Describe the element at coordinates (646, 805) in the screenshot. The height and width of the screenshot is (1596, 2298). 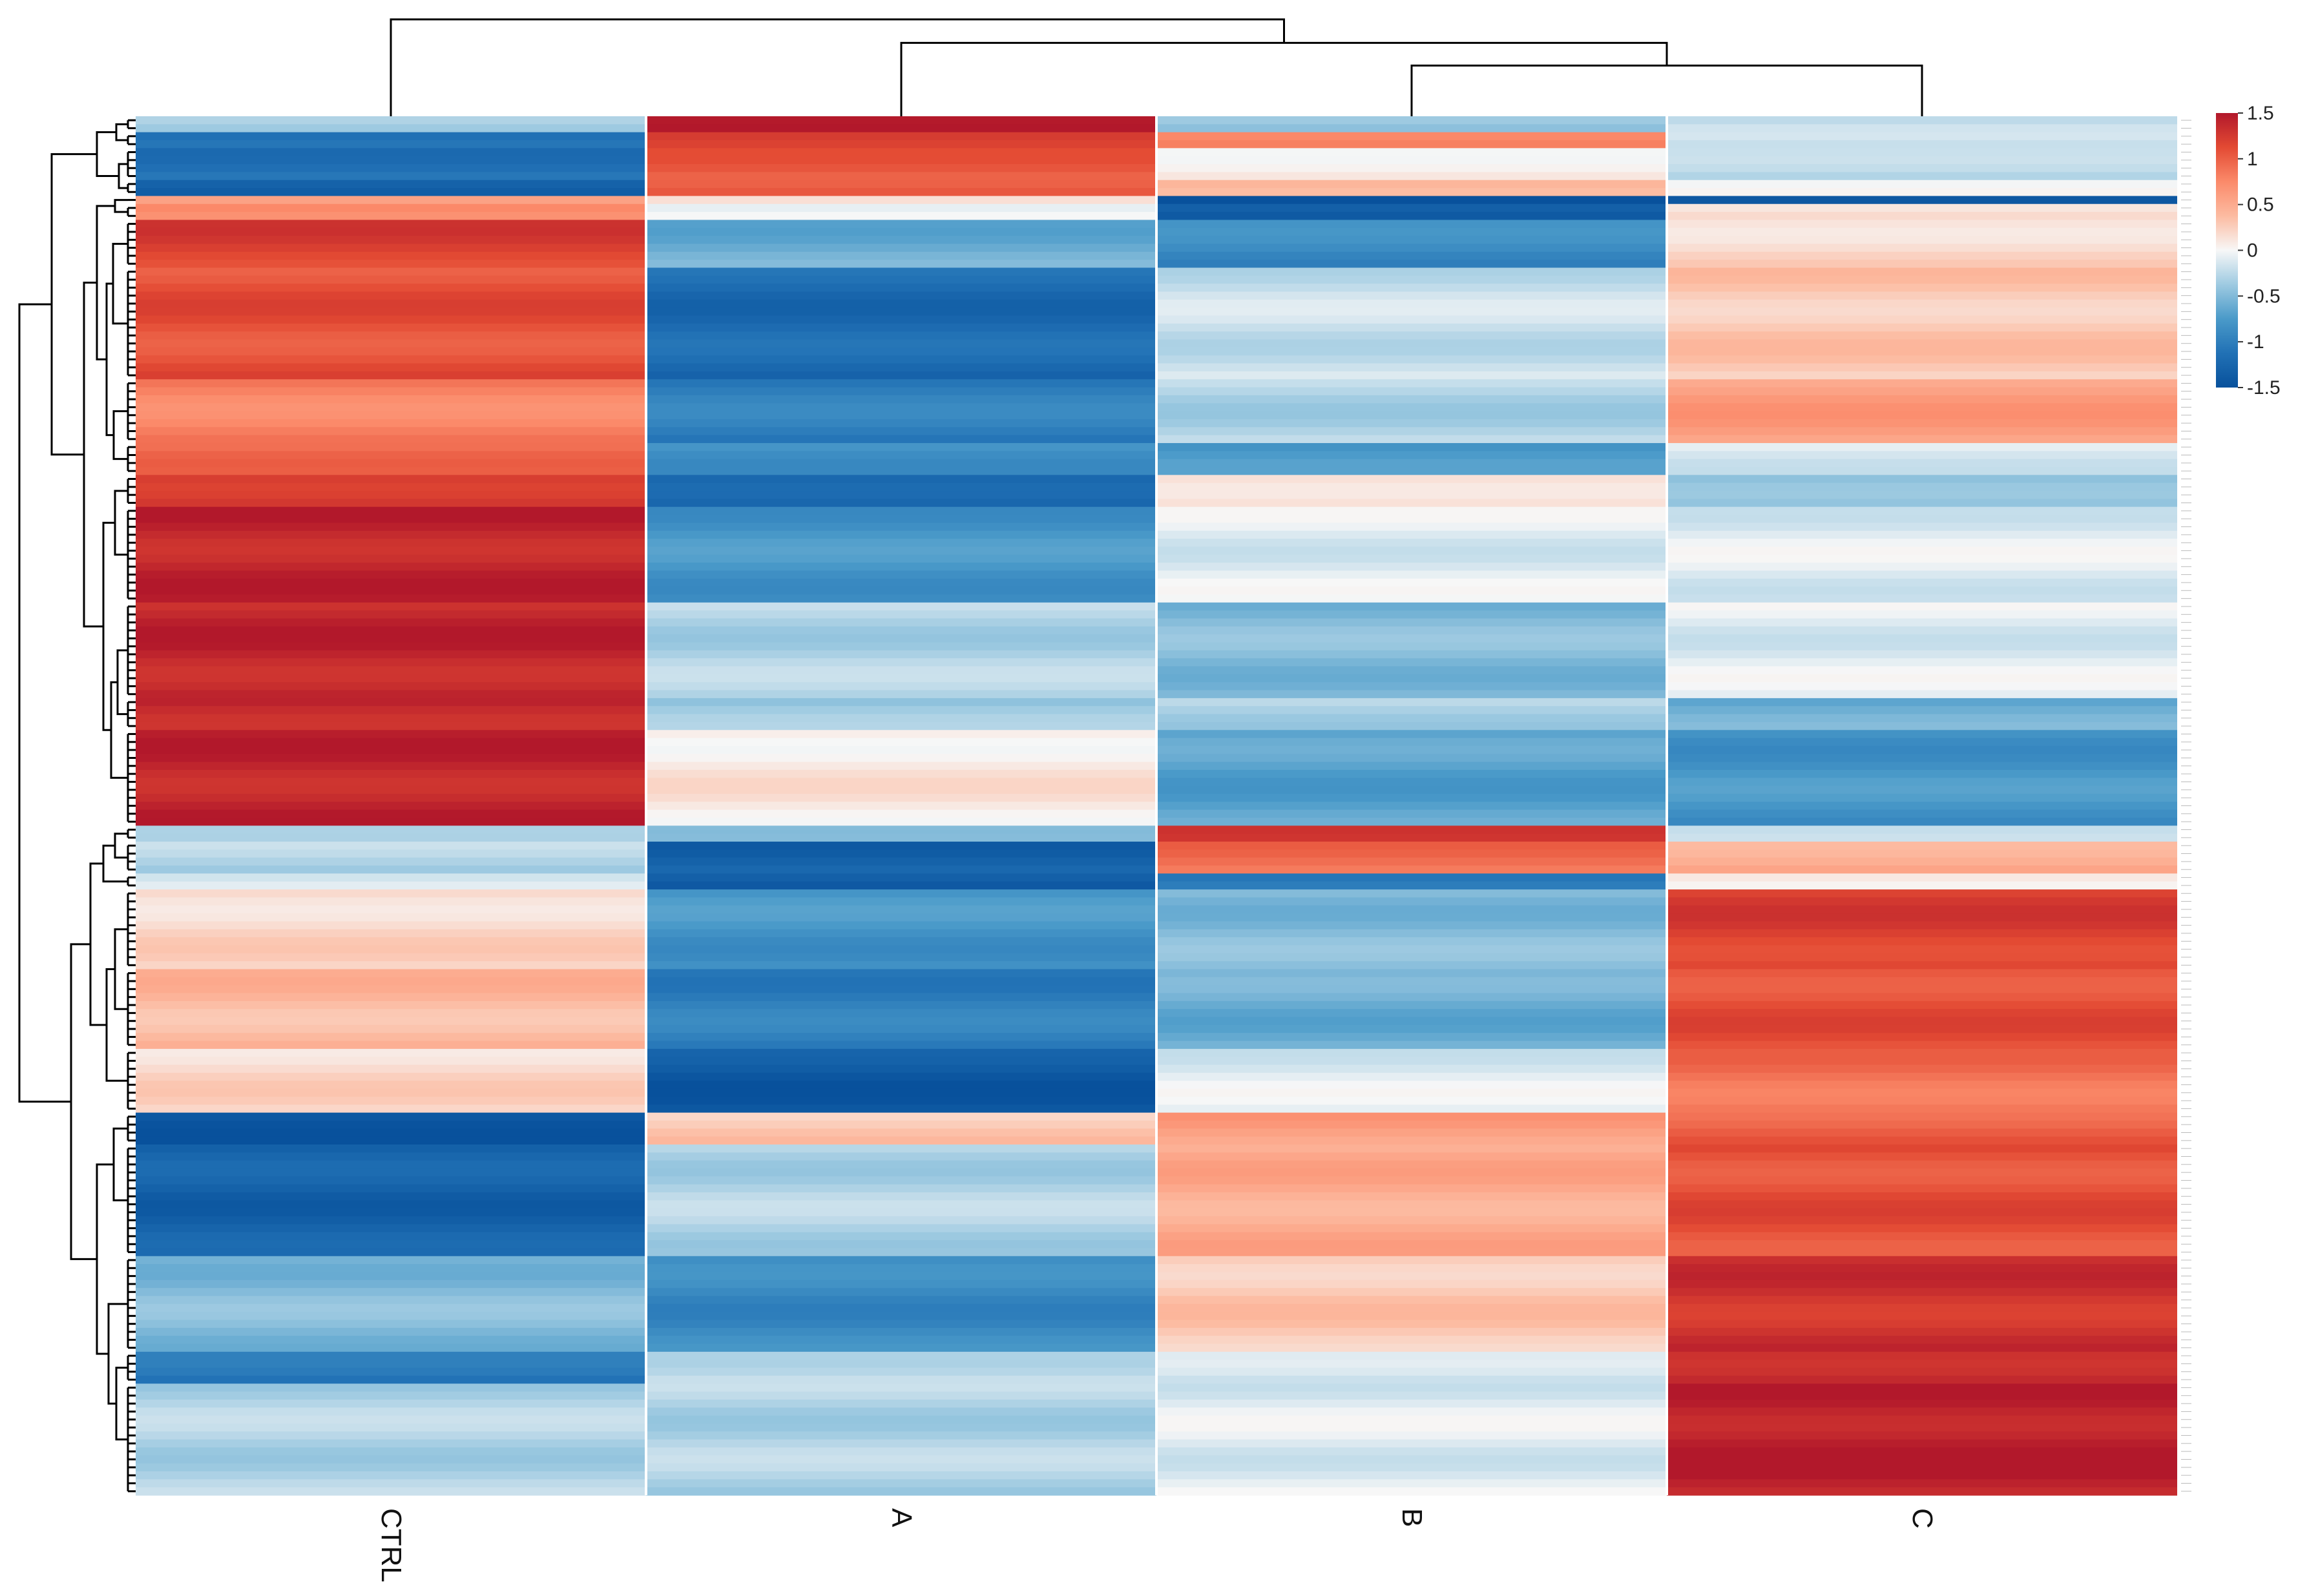
I see `column-separator` at that location.